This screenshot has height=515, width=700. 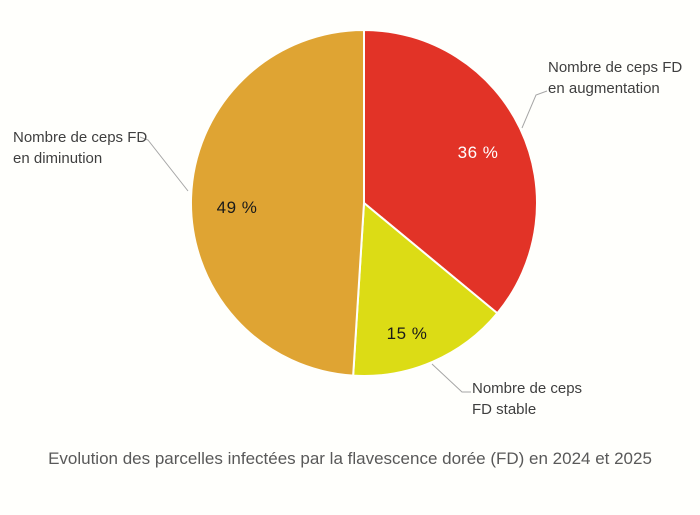 What do you see at coordinates (58, 158) in the screenshot?
I see `callout-label-diminution-line2: en diminution` at bounding box center [58, 158].